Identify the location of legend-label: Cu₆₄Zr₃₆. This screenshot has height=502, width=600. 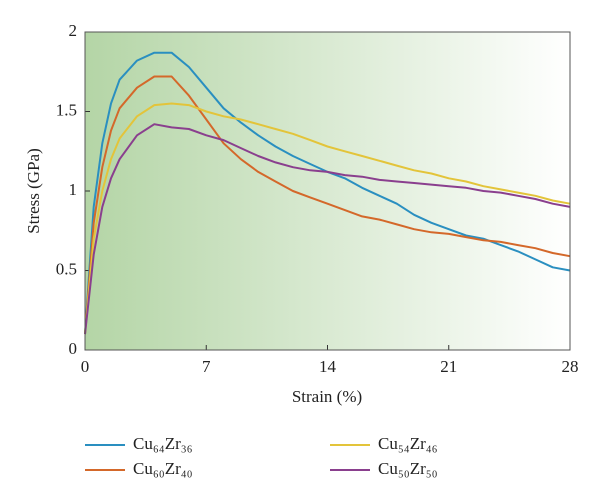
(163, 443).